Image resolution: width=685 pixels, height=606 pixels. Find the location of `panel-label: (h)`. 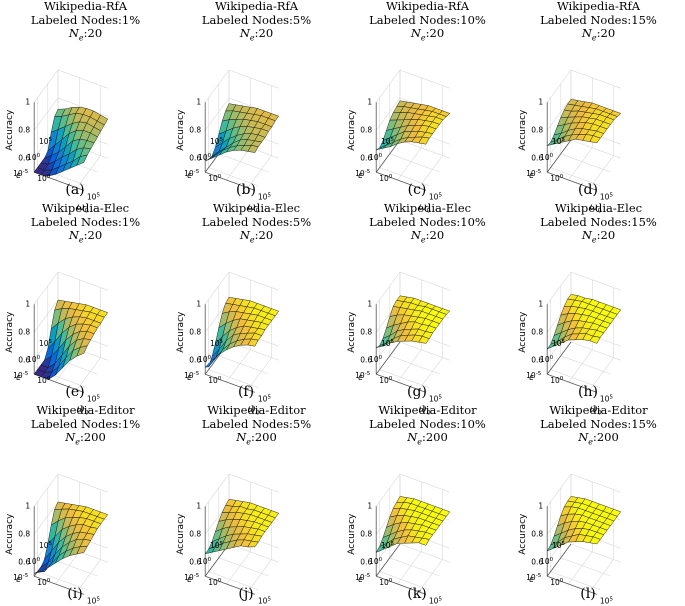

panel-label: (h) is located at coordinates (588, 392).